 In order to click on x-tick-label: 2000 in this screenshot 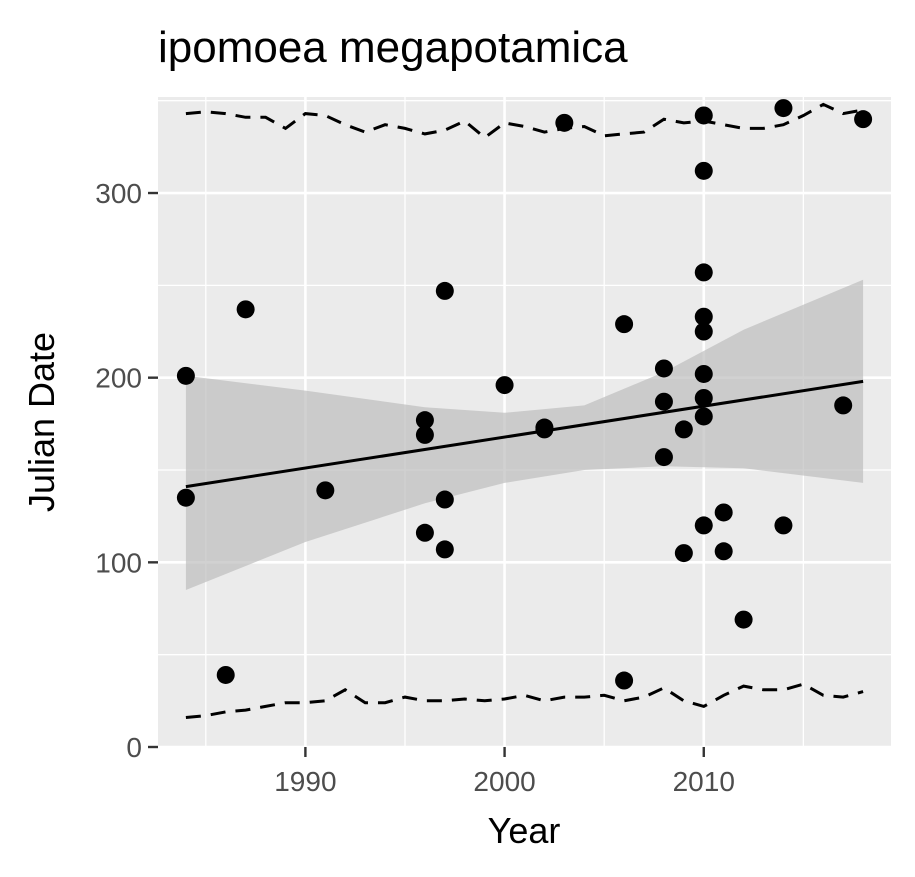, I will do `click(504, 781)`.